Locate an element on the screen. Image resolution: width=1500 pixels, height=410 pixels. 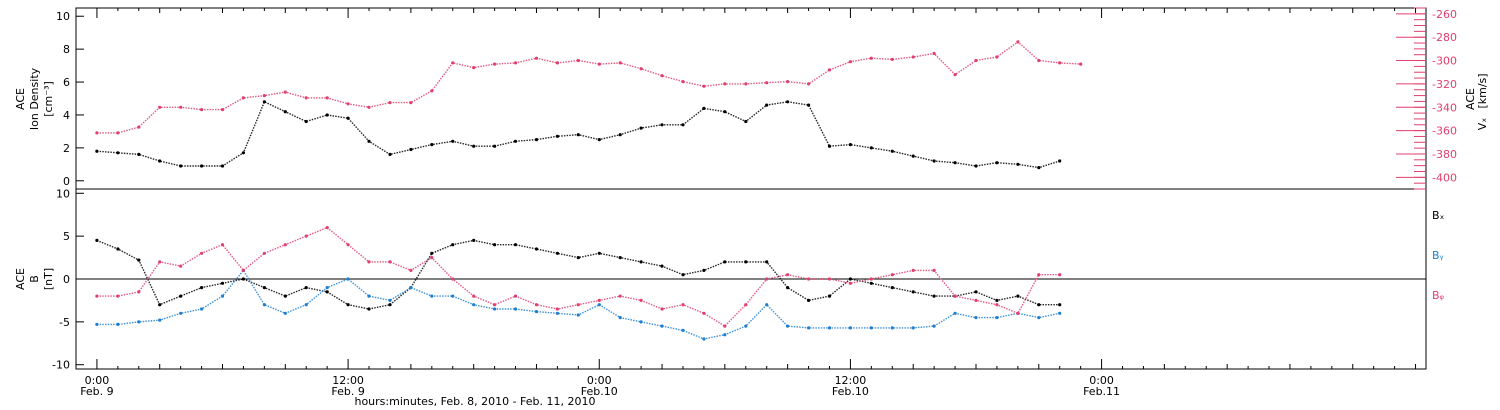
top-left-tick-label: 8 is located at coordinates (66, 49).